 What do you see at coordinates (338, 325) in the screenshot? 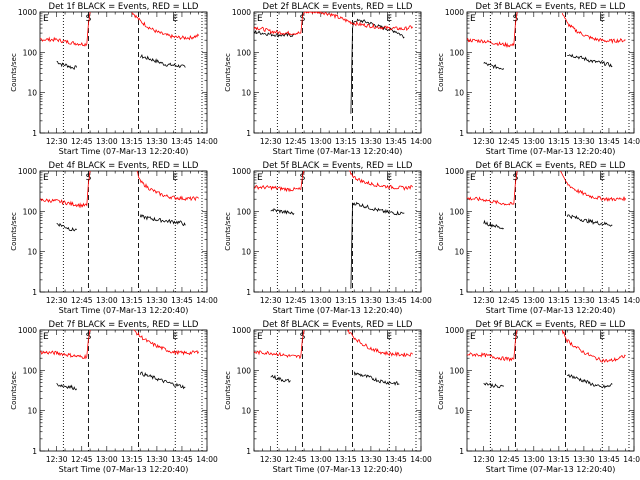
I see `chart-title: Det 8f BLACK = Events, RED = LLD` at bounding box center [338, 325].